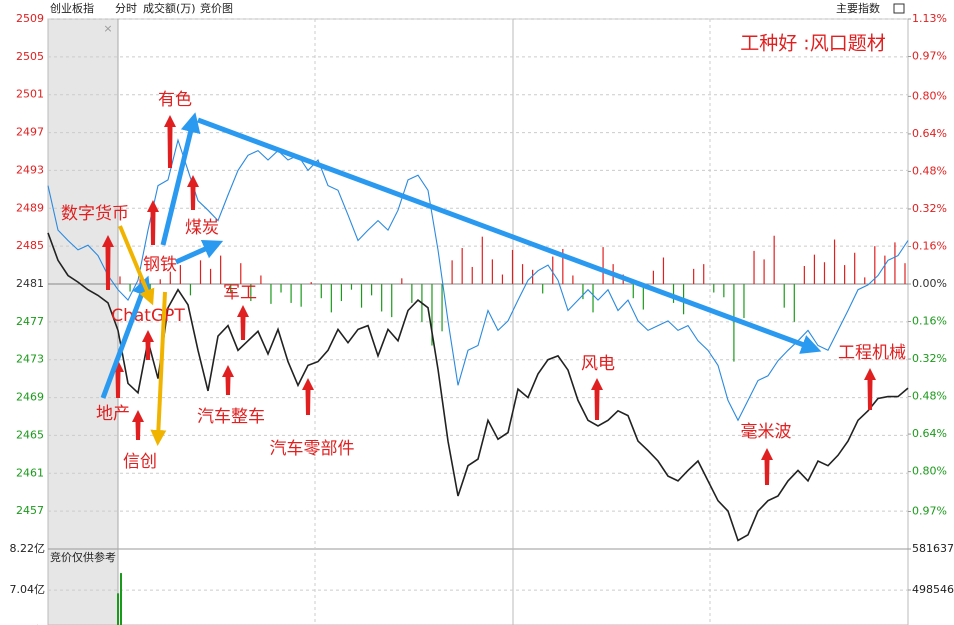  What do you see at coordinates (812, 44) in the screenshot?
I see `chart-title: 工种好 :风口题材` at bounding box center [812, 44].